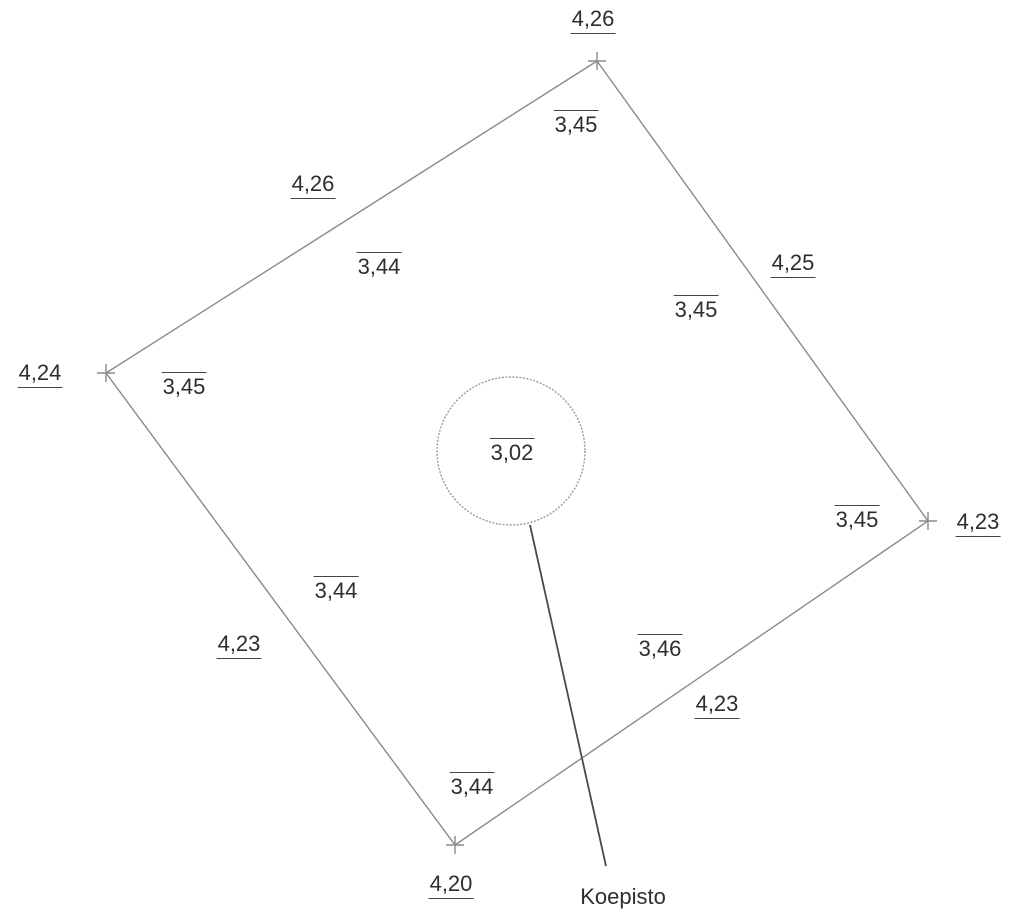 Image resolution: width=1019 pixels, height=915 pixels. What do you see at coordinates (660, 647) in the screenshot?
I see `edge-inner-bottom-right: 3,46` at bounding box center [660, 647].